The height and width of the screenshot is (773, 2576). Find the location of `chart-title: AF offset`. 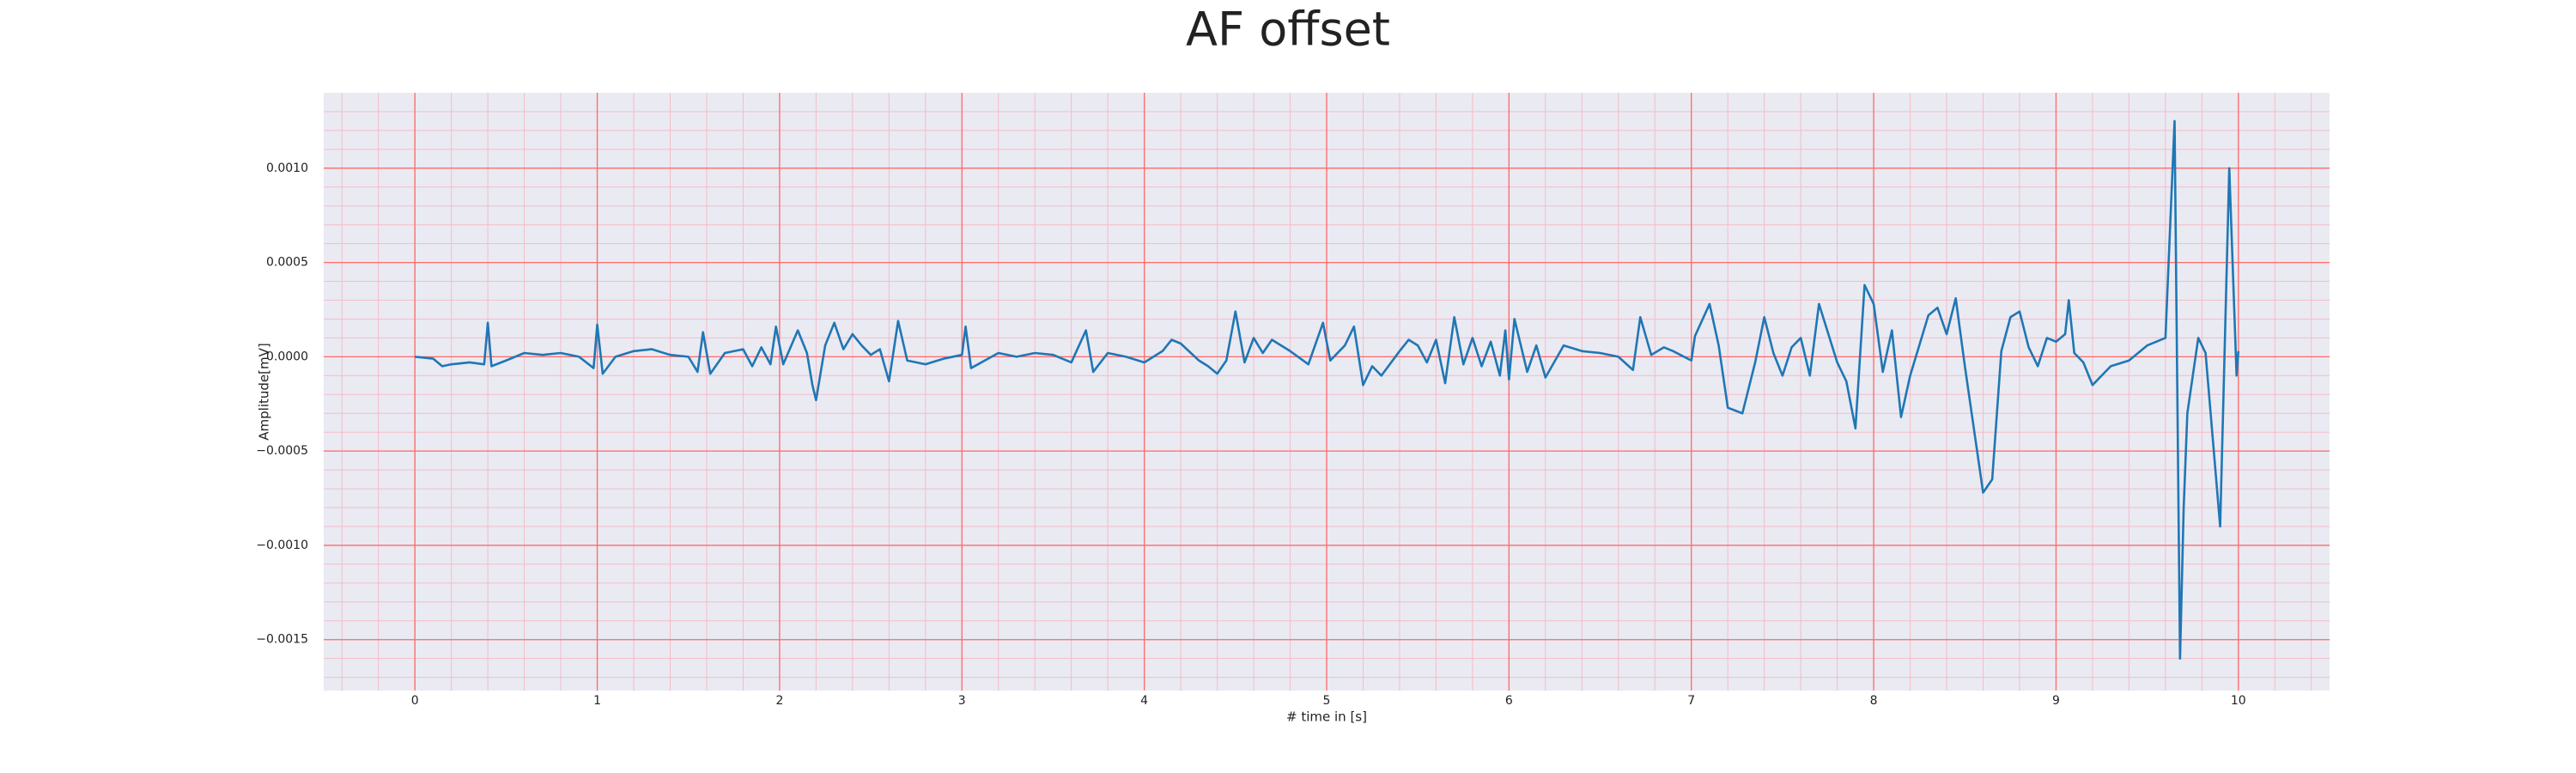

chart-title: AF offset is located at coordinates (1288, 30).